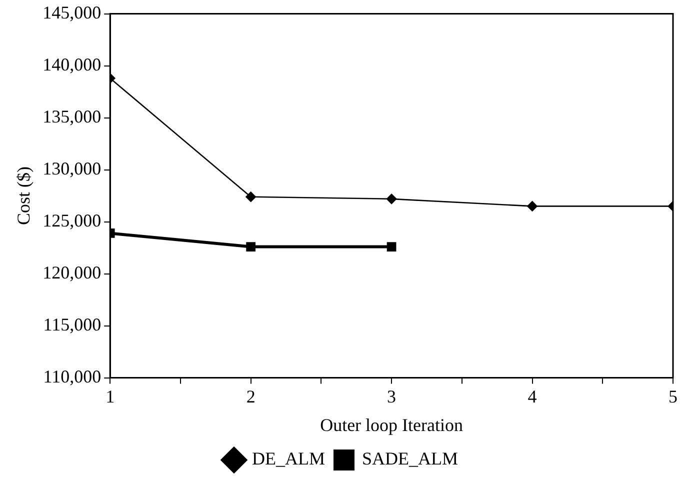 The height and width of the screenshot is (487, 685). I want to click on legend-label: DE_ALM, so click(288, 458).